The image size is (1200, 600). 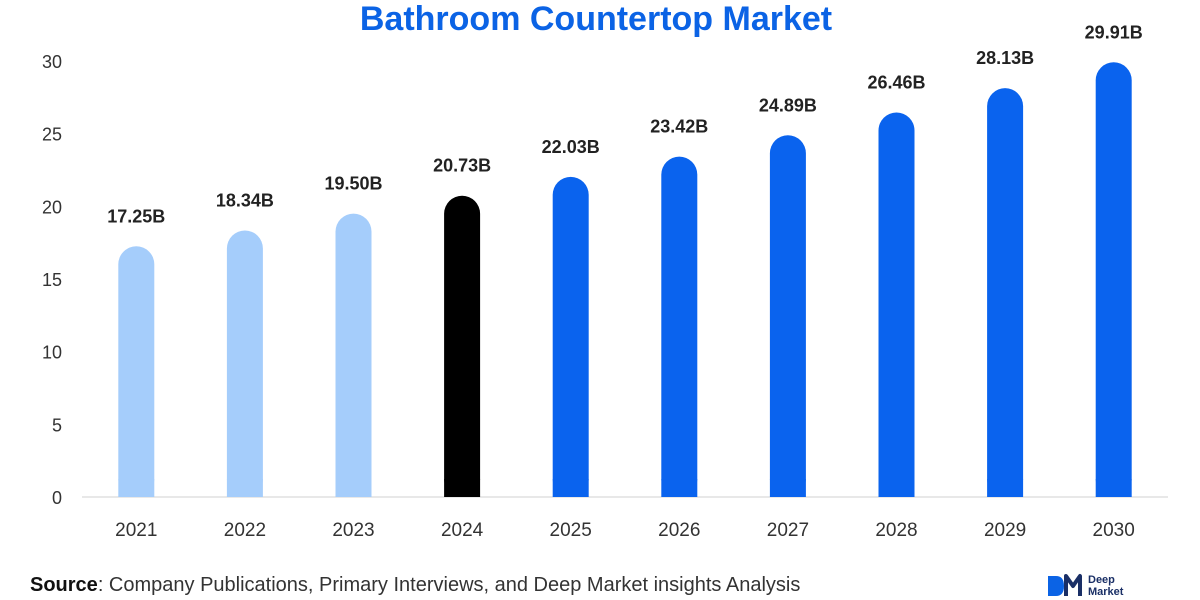 What do you see at coordinates (136, 530) in the screenshot?
I see `x-tick-label: 2021` at bounding box center [136, 530].